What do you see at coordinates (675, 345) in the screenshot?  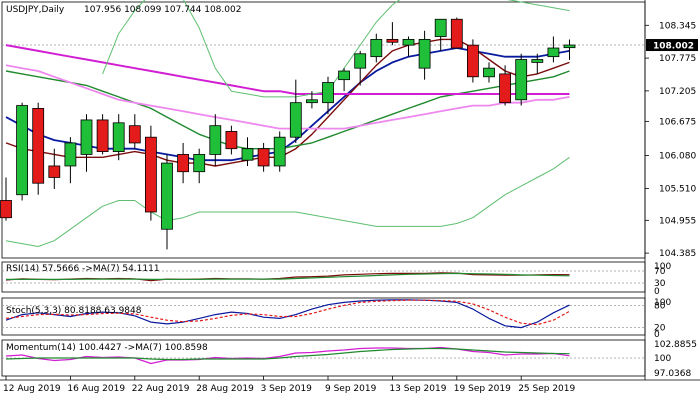 I see `sub-y-tick-label: 102.8855` at bounding box center [675, 345].